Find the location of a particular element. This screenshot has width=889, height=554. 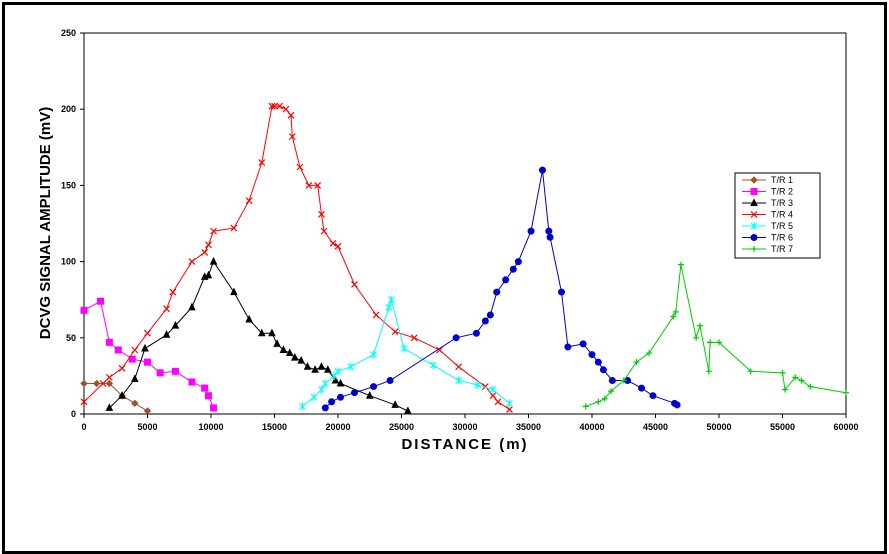

y-axis-title: DCVG SIGNAL AMPLITUDE (mV) is located at coordinates (45, 223).